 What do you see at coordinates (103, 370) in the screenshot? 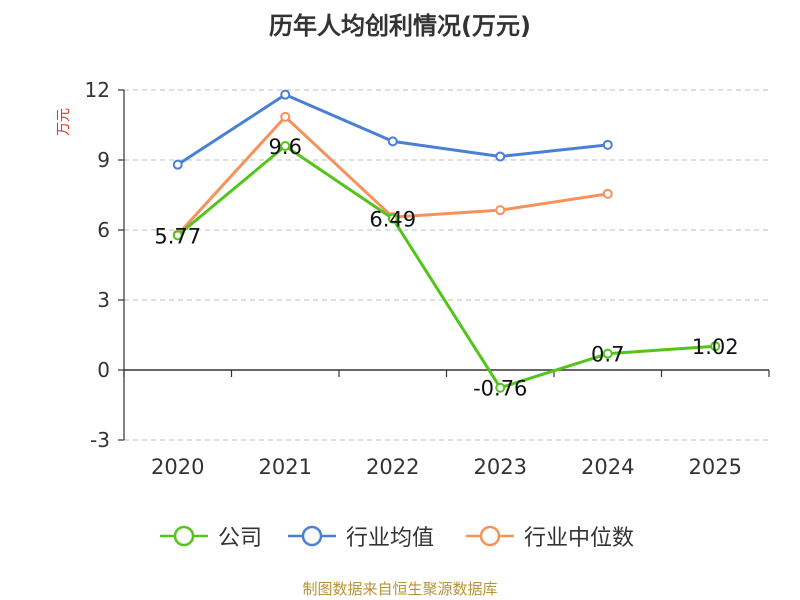
I see `y-tick-label: 0` at bounding box center [103, 370].